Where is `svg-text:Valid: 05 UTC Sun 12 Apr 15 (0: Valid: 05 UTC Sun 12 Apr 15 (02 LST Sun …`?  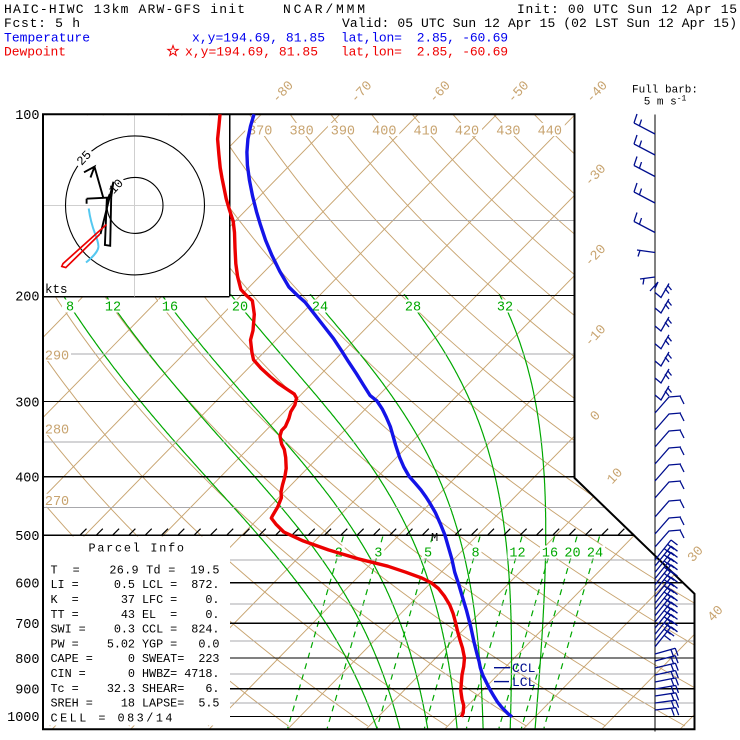
svg-text:Valid: 05 UTC Sun 12 Apr 15 (0: Valid: 05 UTC Sun 12 Apr 15 (02 LST Sun … is located at coordinates (539, 23).